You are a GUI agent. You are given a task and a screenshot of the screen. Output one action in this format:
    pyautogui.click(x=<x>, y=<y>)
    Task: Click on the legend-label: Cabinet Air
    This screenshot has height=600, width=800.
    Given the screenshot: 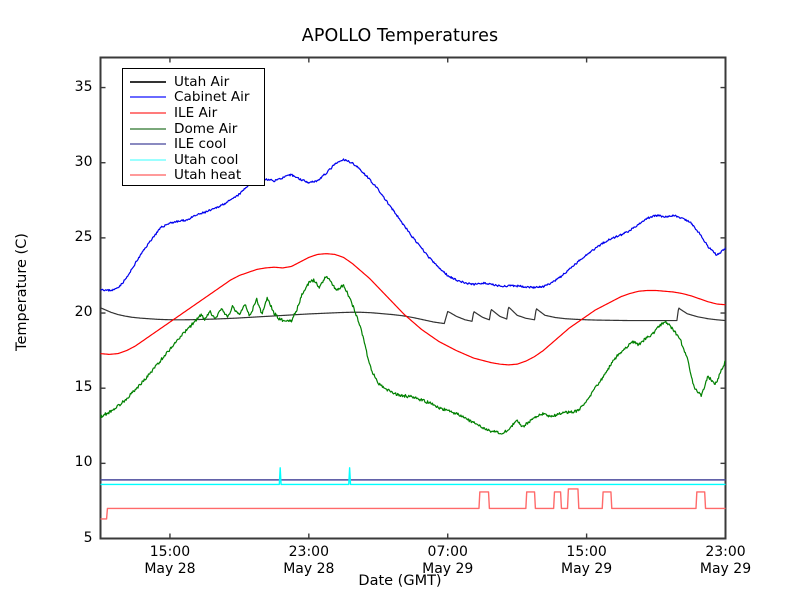 What is the action you would take?
    pyautogui.click(x=212, y=97)
    